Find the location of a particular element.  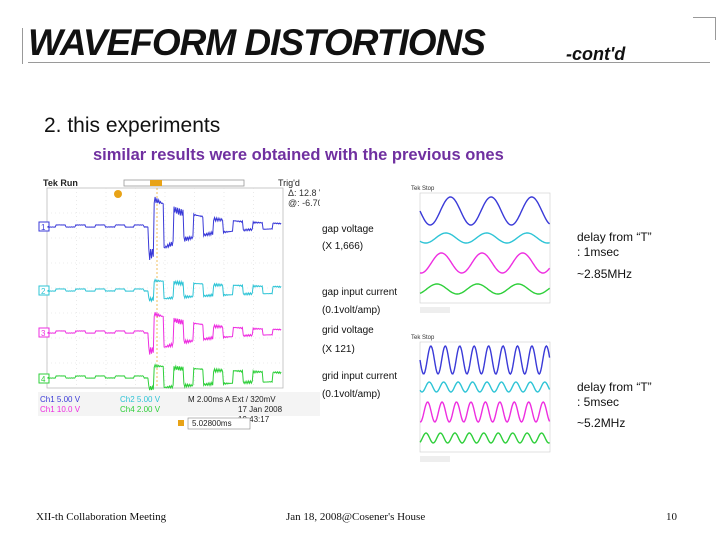

trigger-marker-icon is located at coordinates (118, 194).